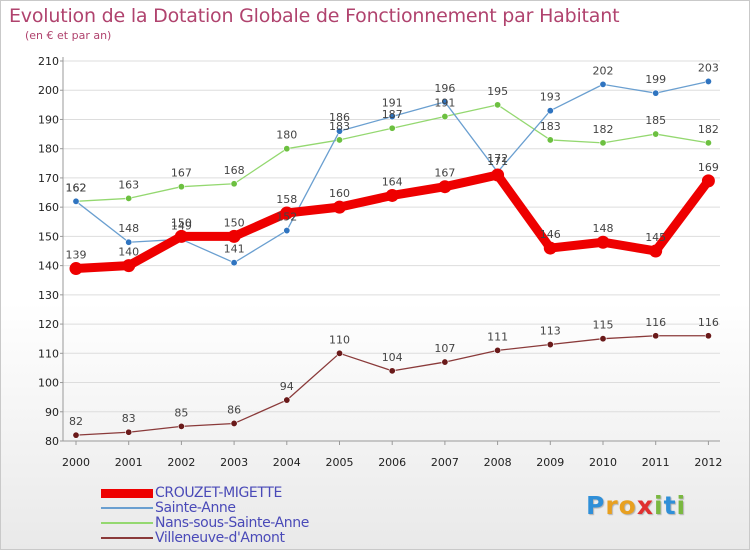  Describe the element at coordinates (627, 505) in the screenshot. I see `logo-letter: o` at that location.